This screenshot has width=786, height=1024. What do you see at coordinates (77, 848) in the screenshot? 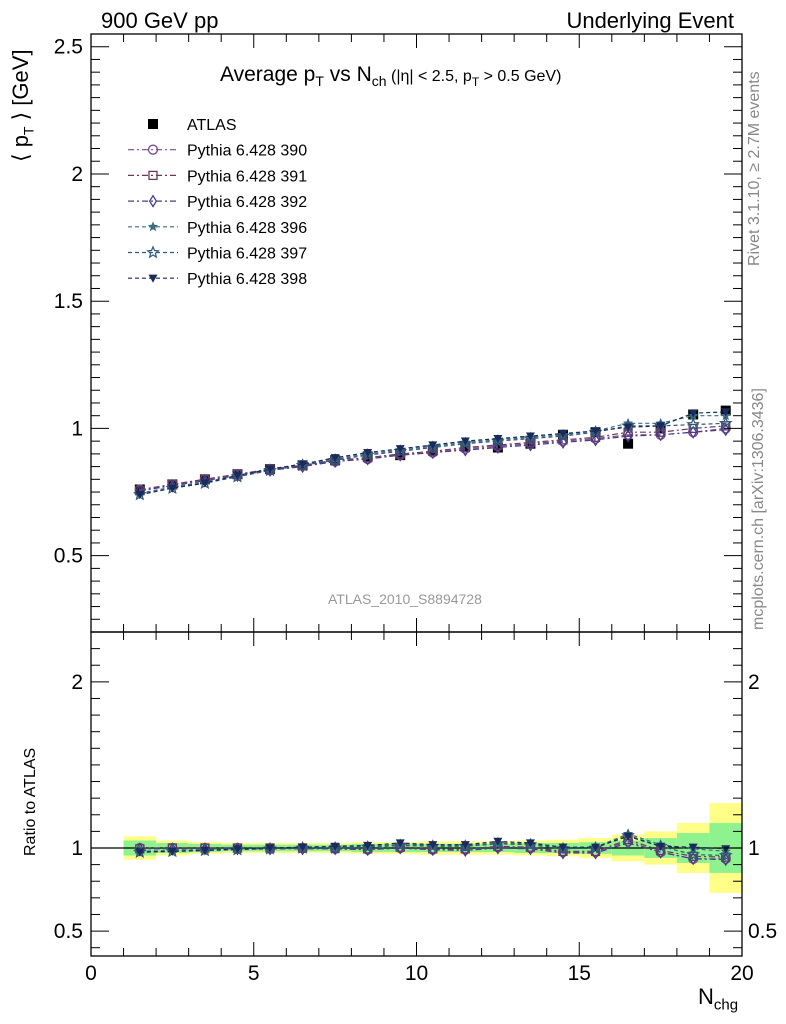
I see `y-tick-label-ratio: 1` at bounding box center [77, 848].